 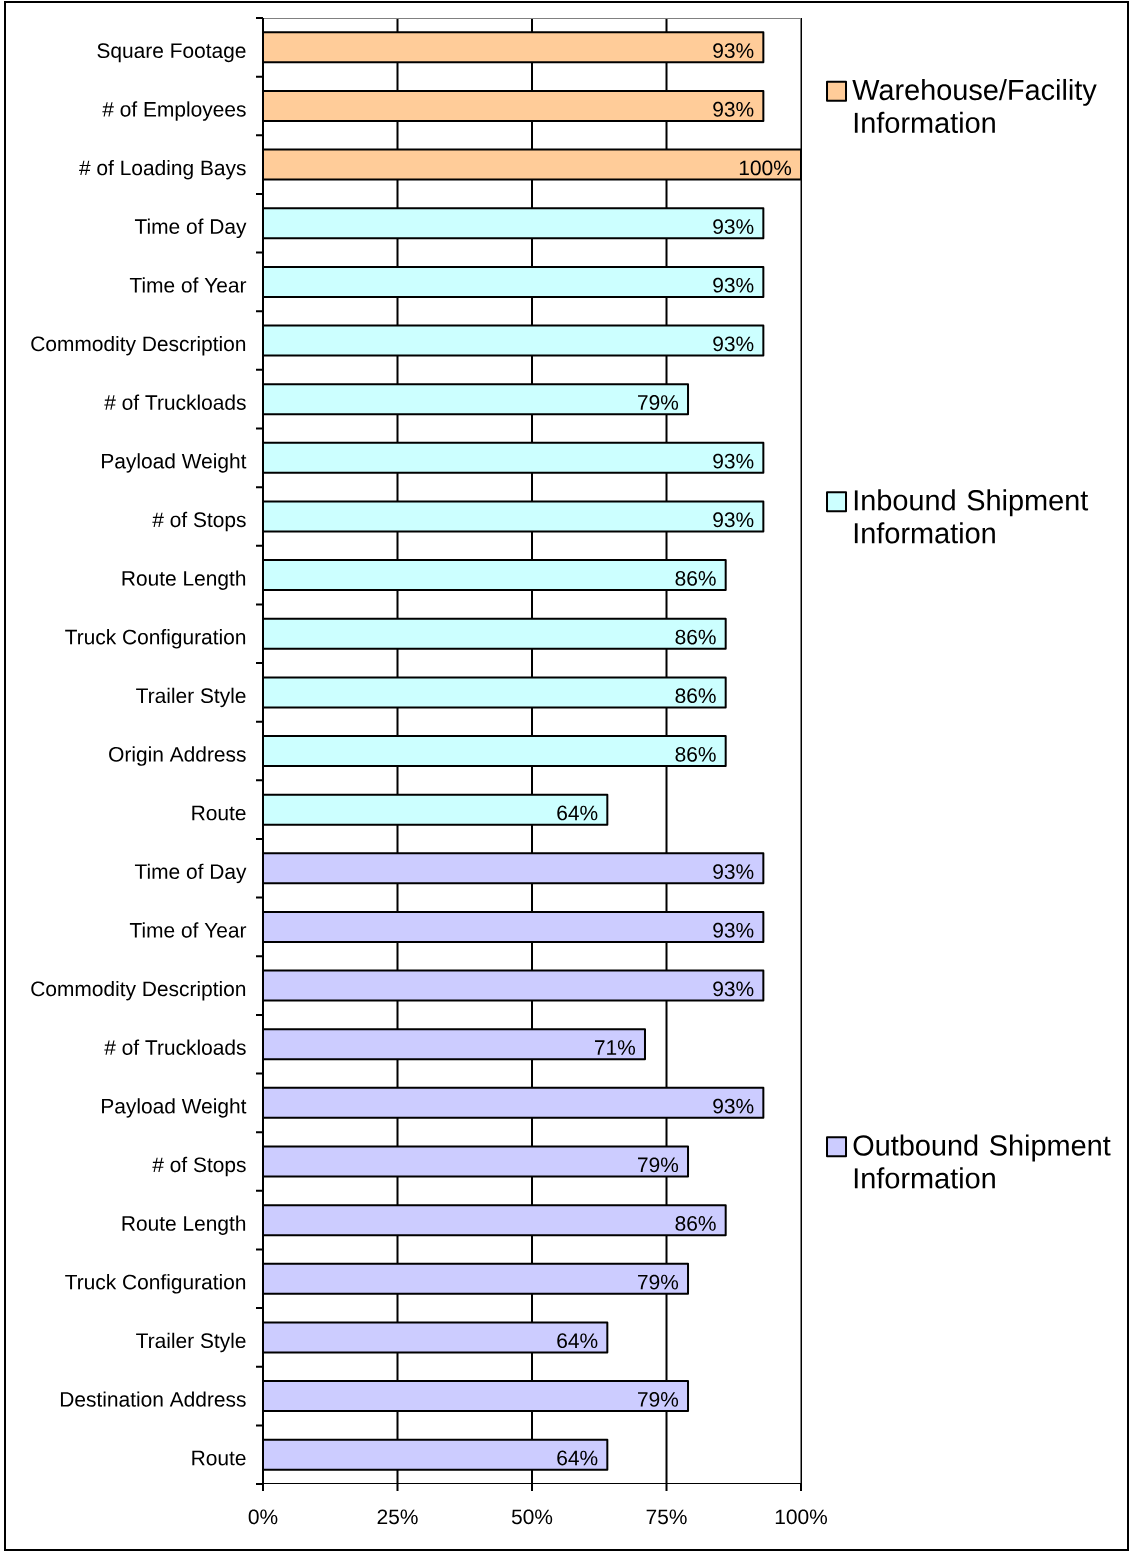 I want to click on y-tick-label: # of Employees, so click(x=174, y=111).